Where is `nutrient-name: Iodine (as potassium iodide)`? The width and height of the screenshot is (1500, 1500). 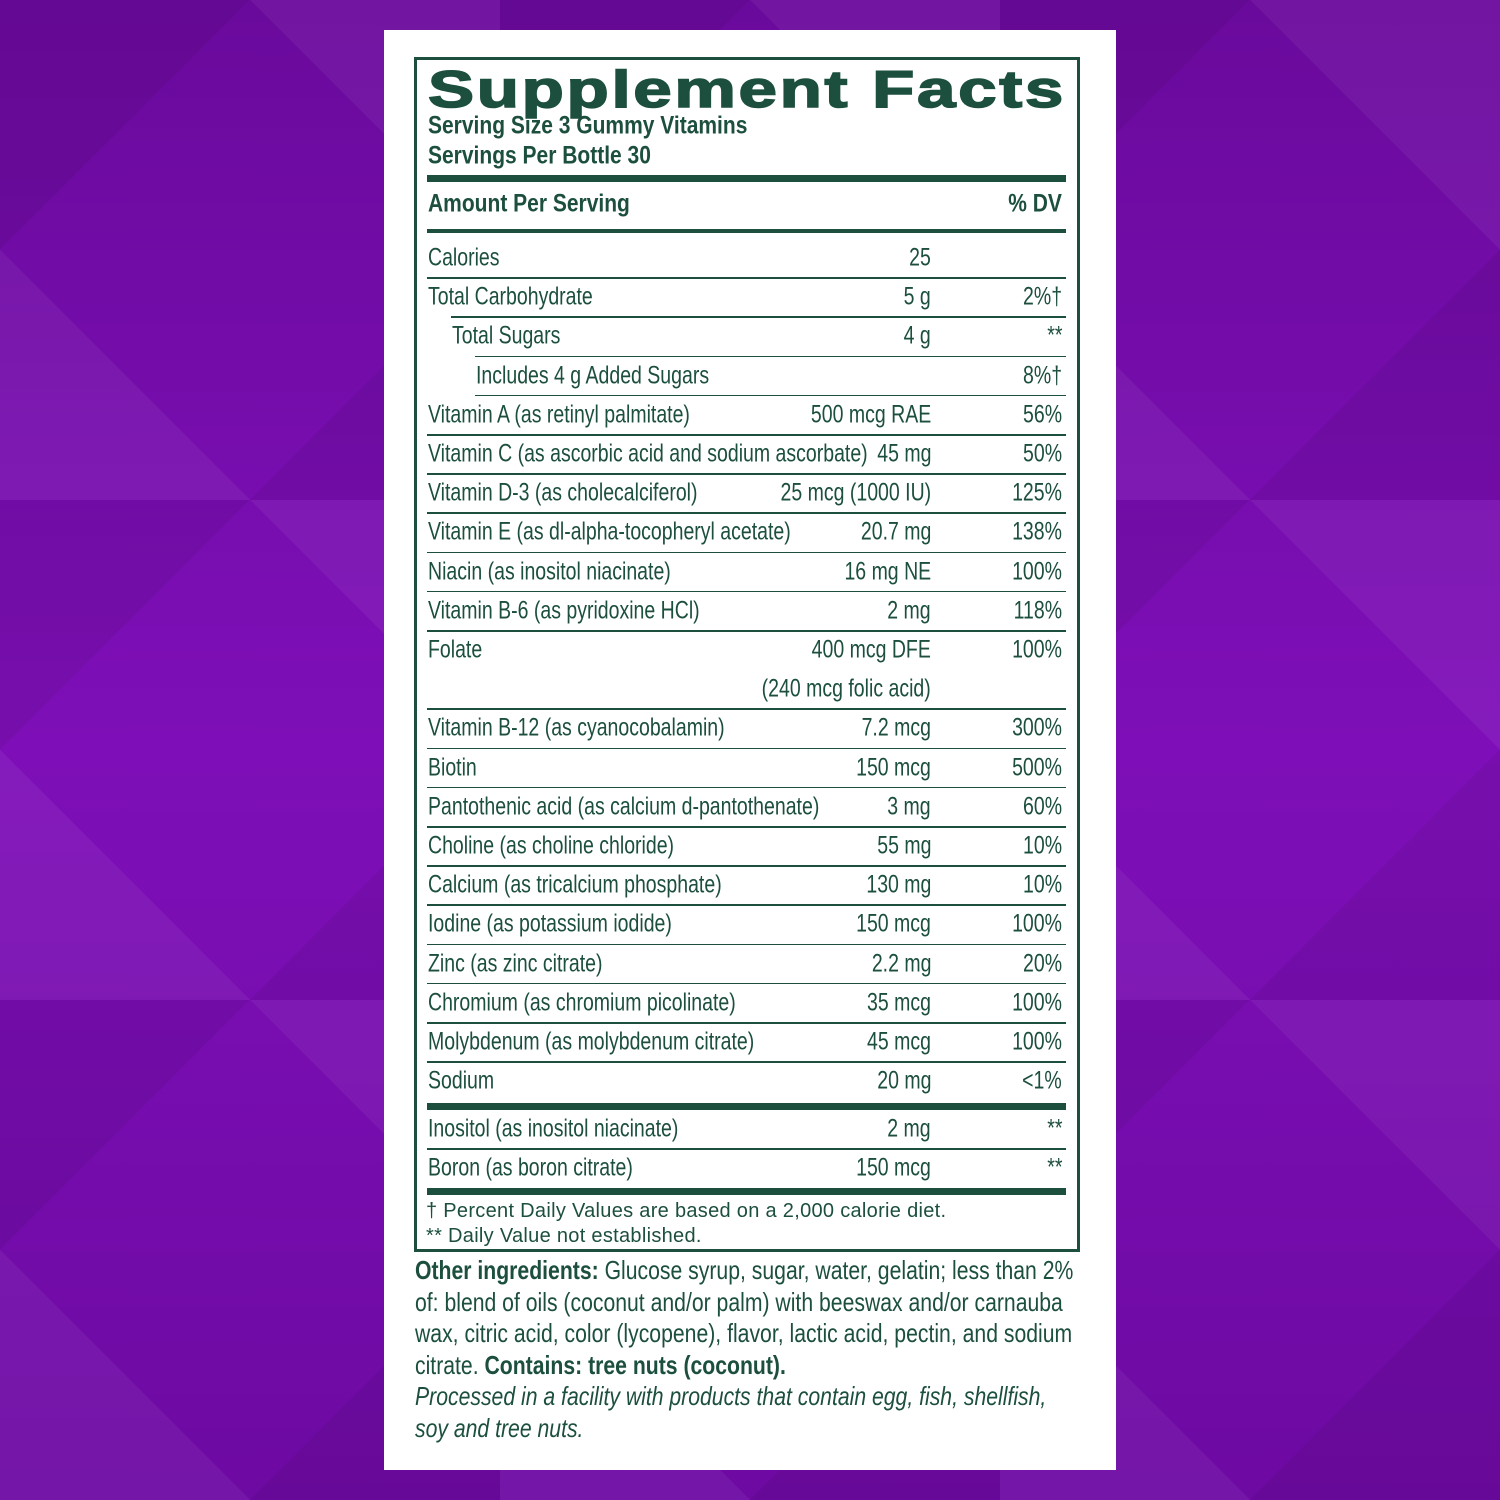
nutrient-name: Iodine (as potassium iodide) is located at coordinates (550, 923).